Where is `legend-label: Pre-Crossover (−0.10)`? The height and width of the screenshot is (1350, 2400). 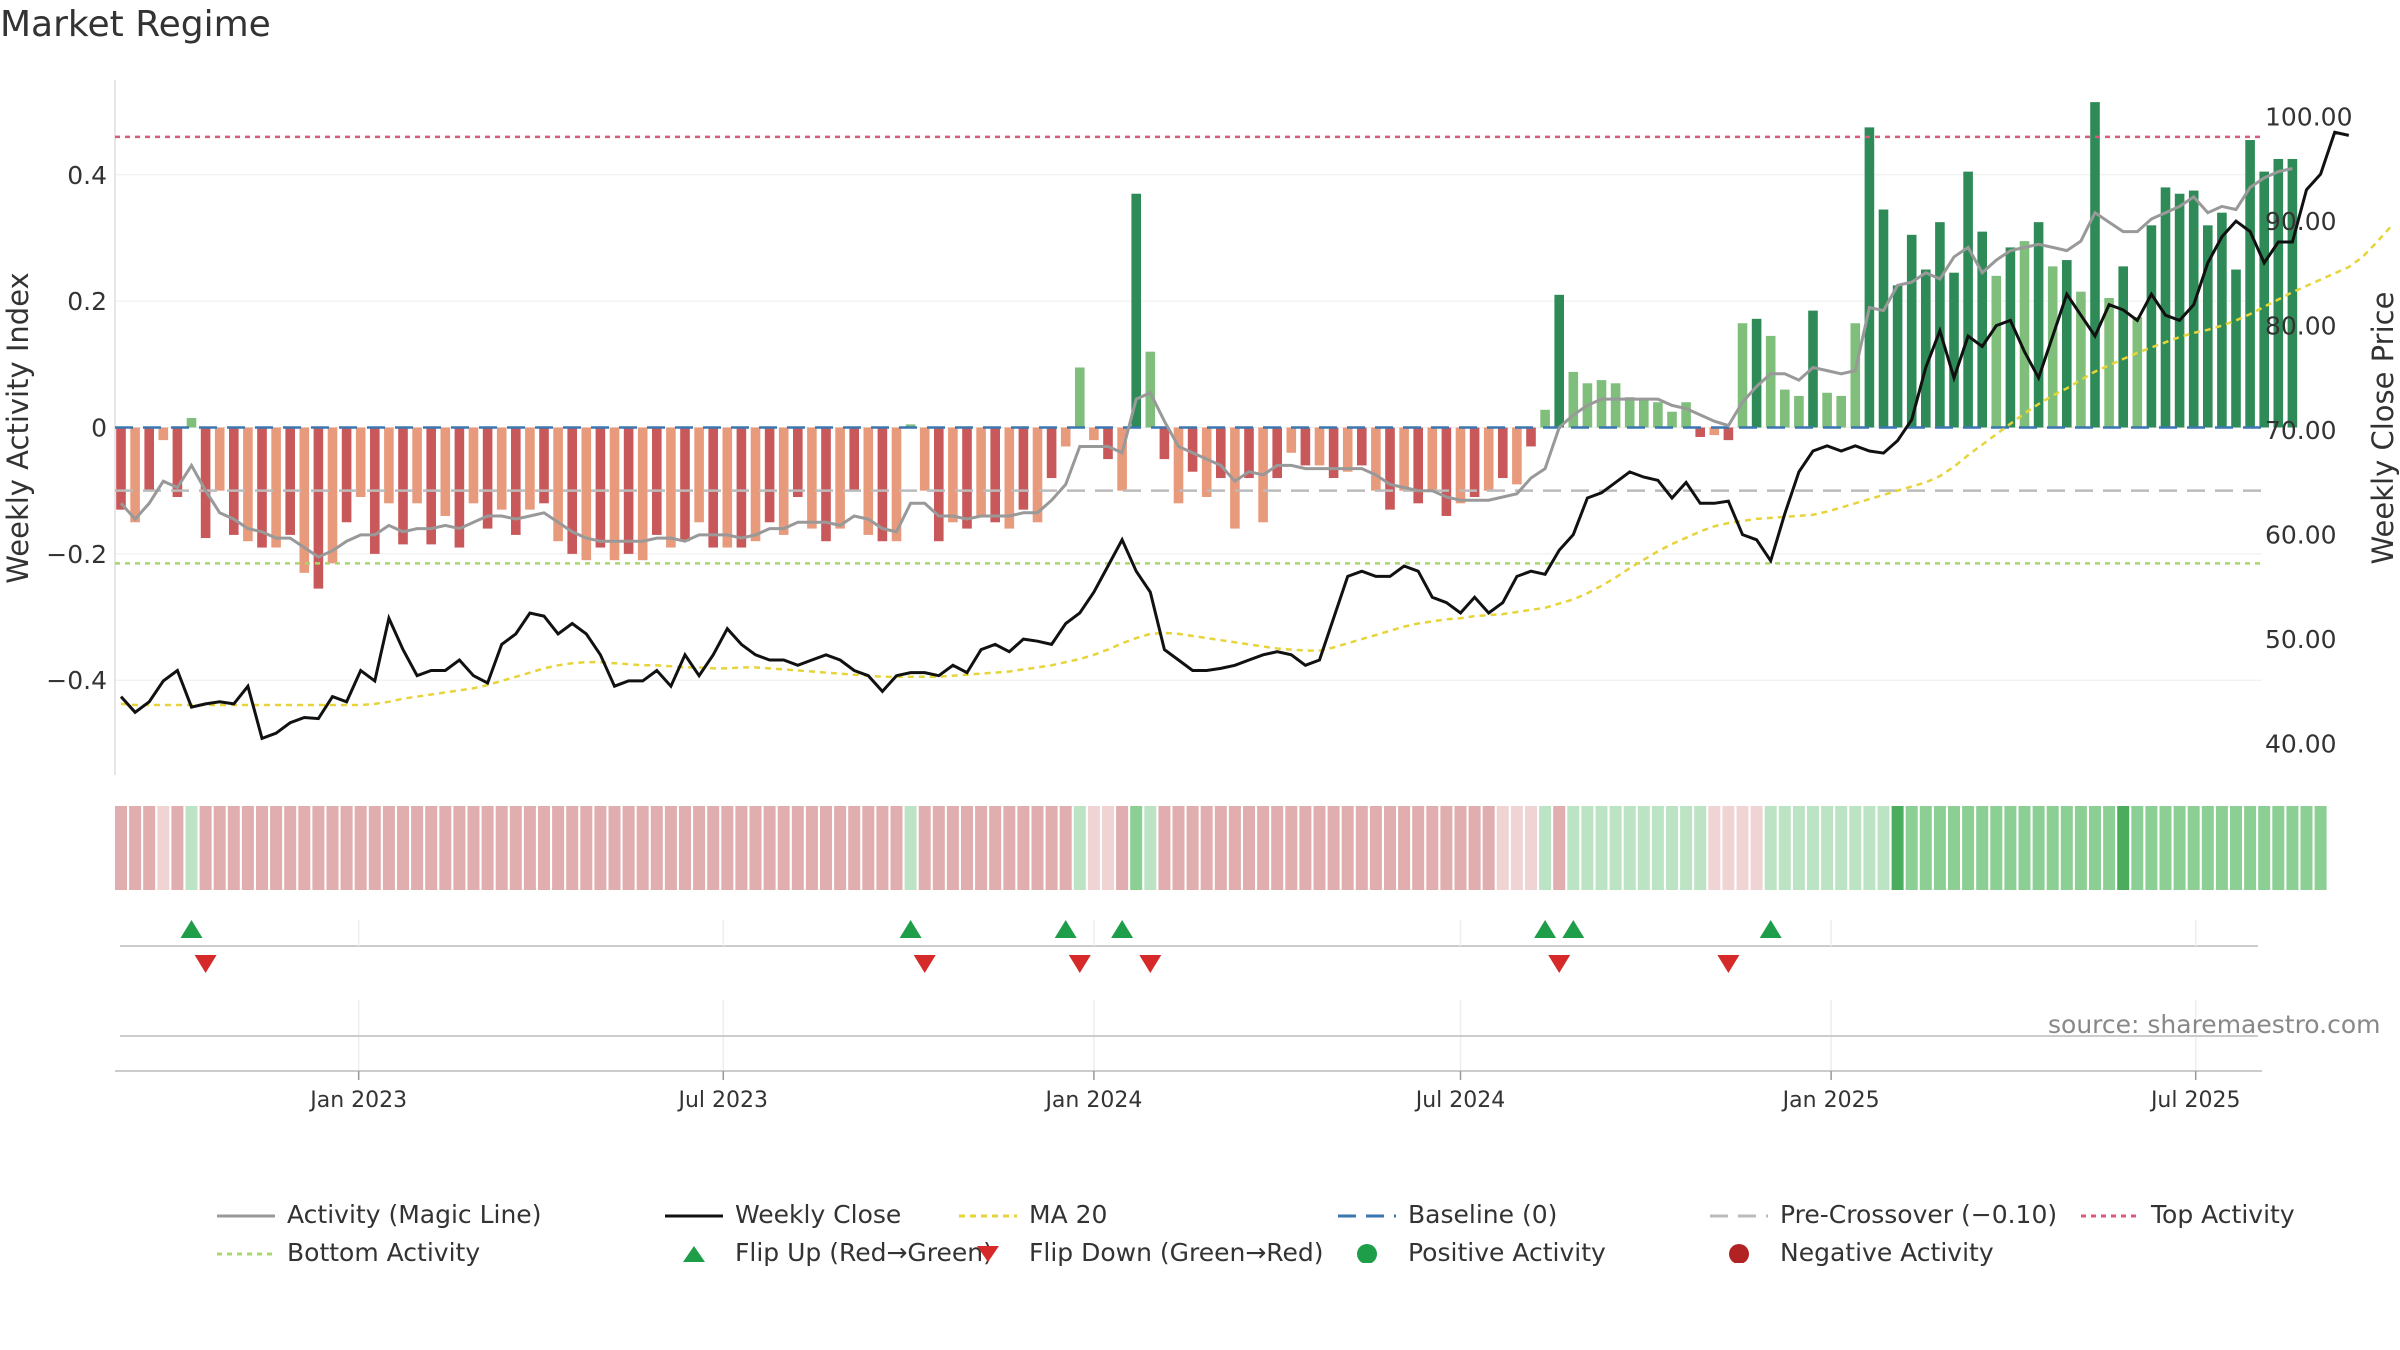 legend-label: Pre-Crossover (−0.10) is located at coordinates (1919, 1214).